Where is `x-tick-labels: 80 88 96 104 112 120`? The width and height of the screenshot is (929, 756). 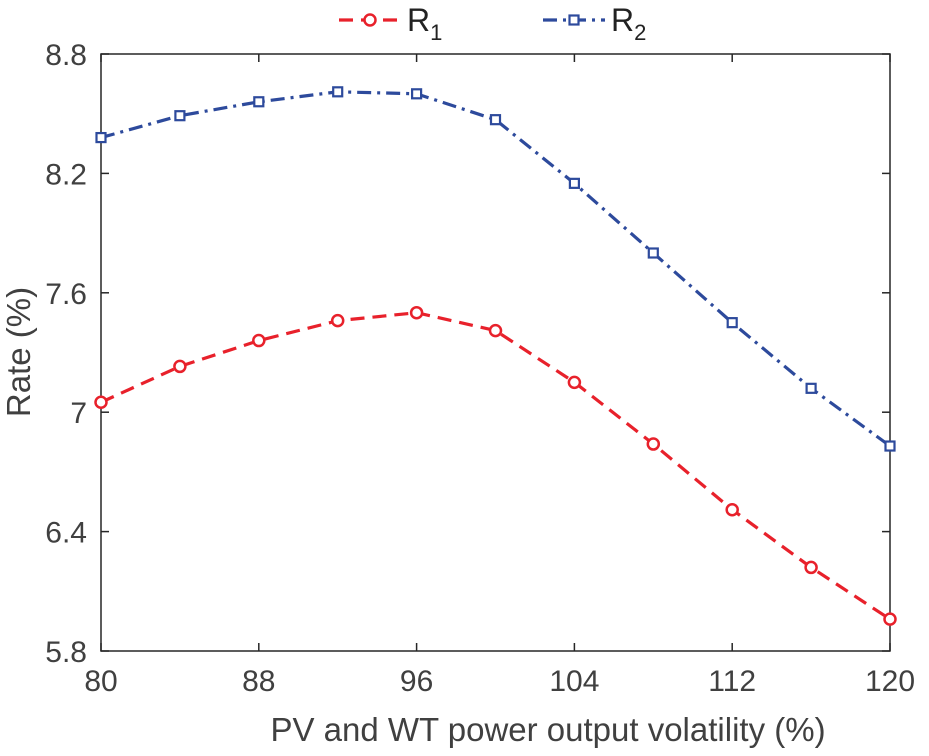
x-tick-labels: 80 88 96 104 112 120 is located at coordinates (499, 681).